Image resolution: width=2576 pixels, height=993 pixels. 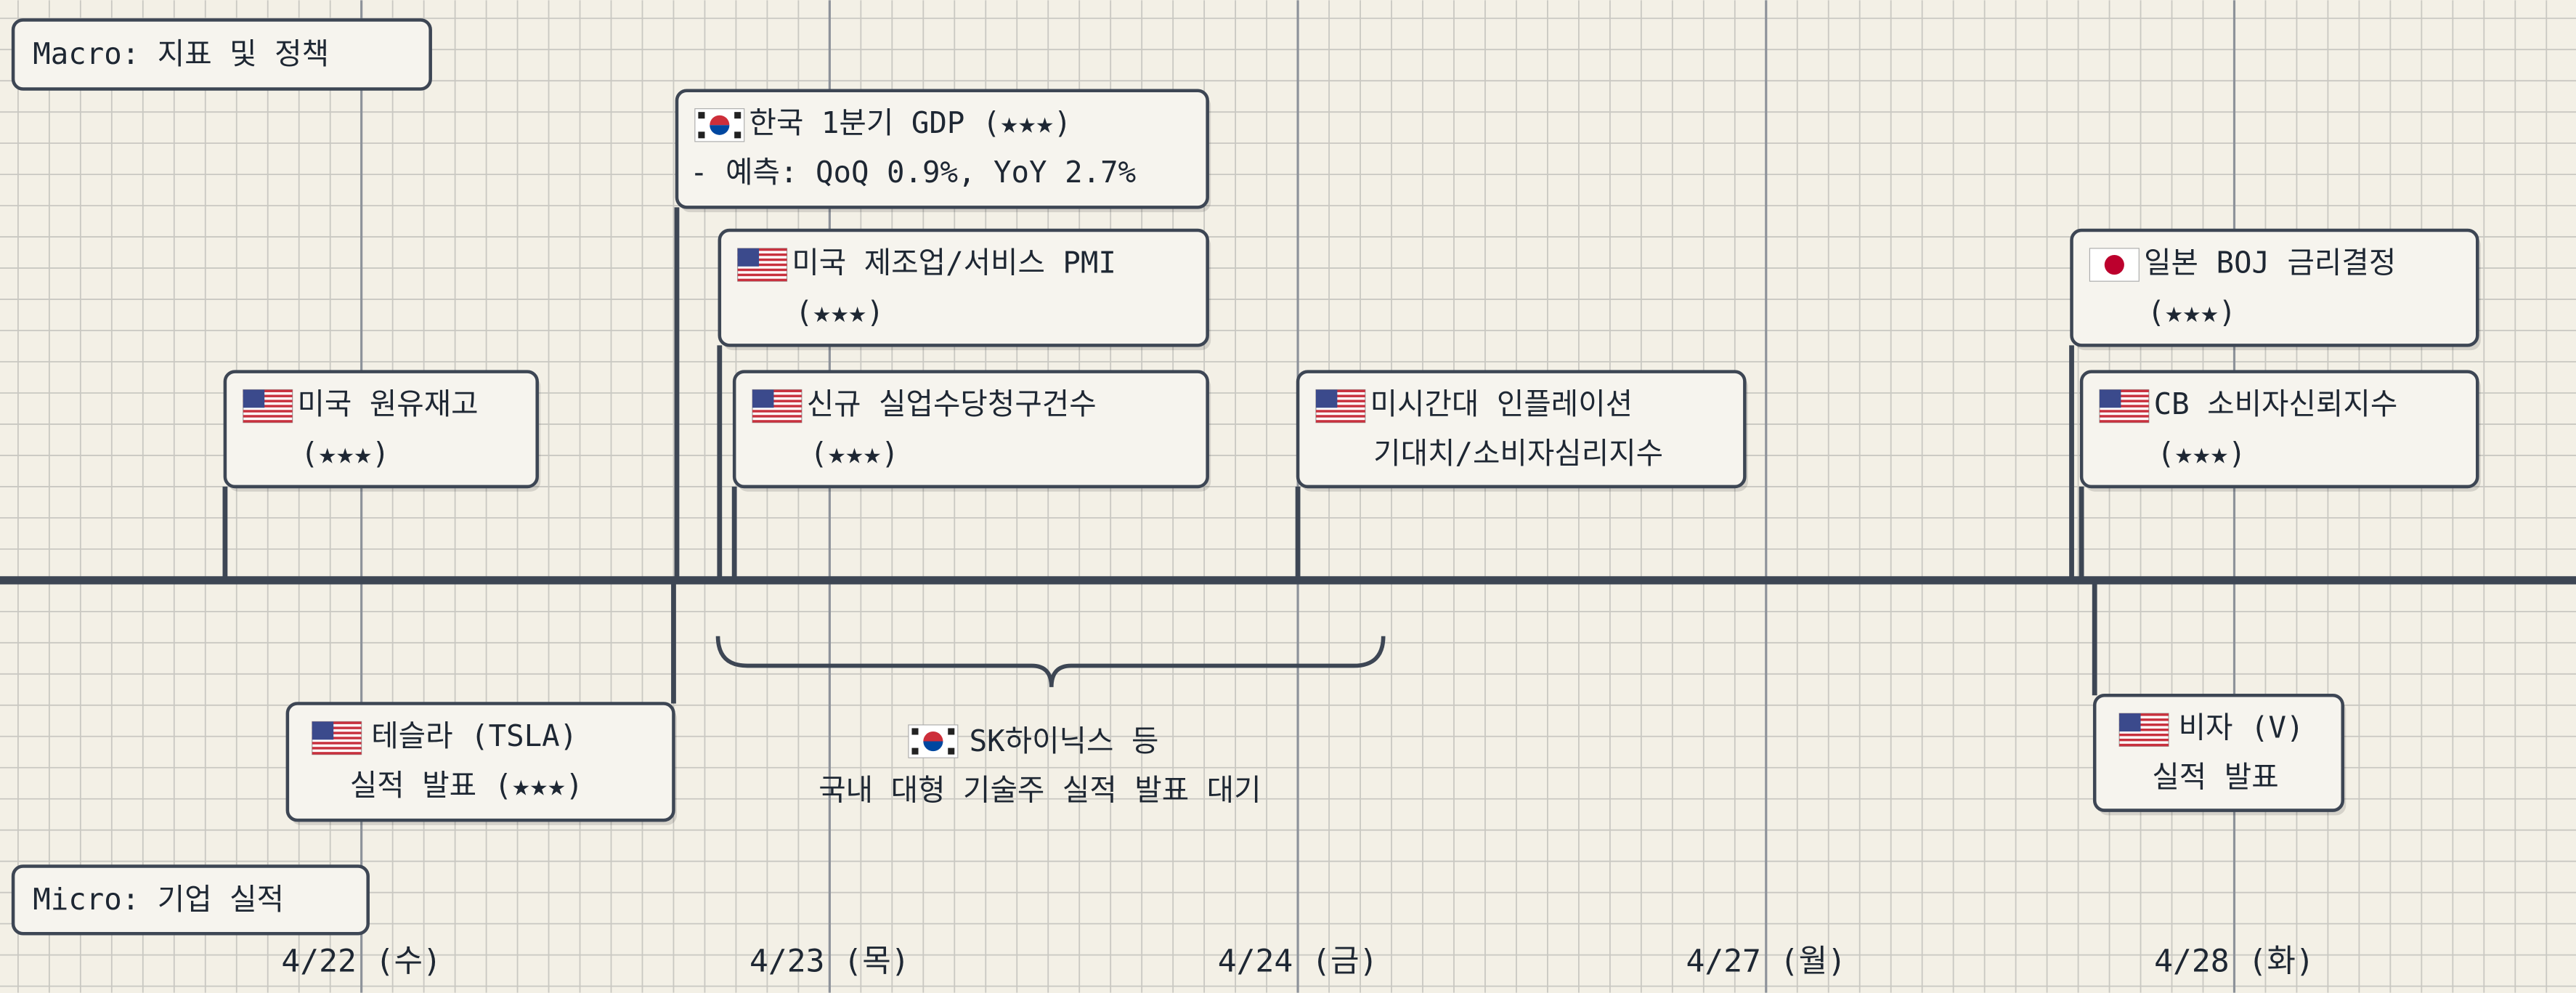 I want to click on event-title: 한국 1분기 GDP (★★★), so click(x=910, y=122).